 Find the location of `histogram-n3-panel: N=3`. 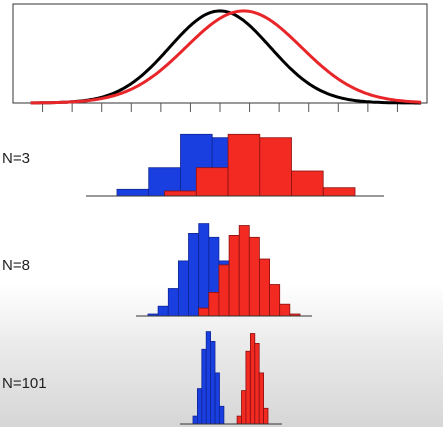

histogram-n3-panel: N=3 is located at coordinates (193, 165).